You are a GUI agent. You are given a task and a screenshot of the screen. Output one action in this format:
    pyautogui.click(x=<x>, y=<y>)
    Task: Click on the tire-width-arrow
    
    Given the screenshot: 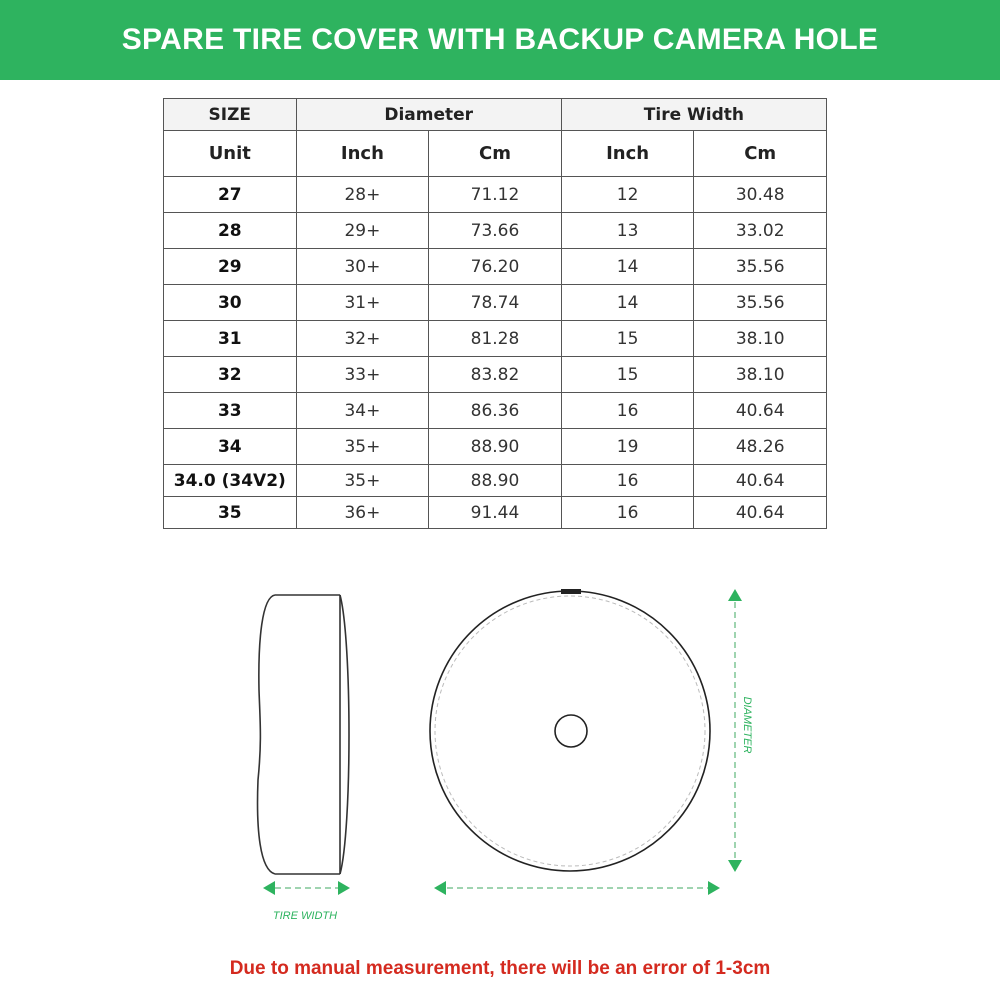 What is the action you would take?
    pyautogui.click(x=306, y=888)
    